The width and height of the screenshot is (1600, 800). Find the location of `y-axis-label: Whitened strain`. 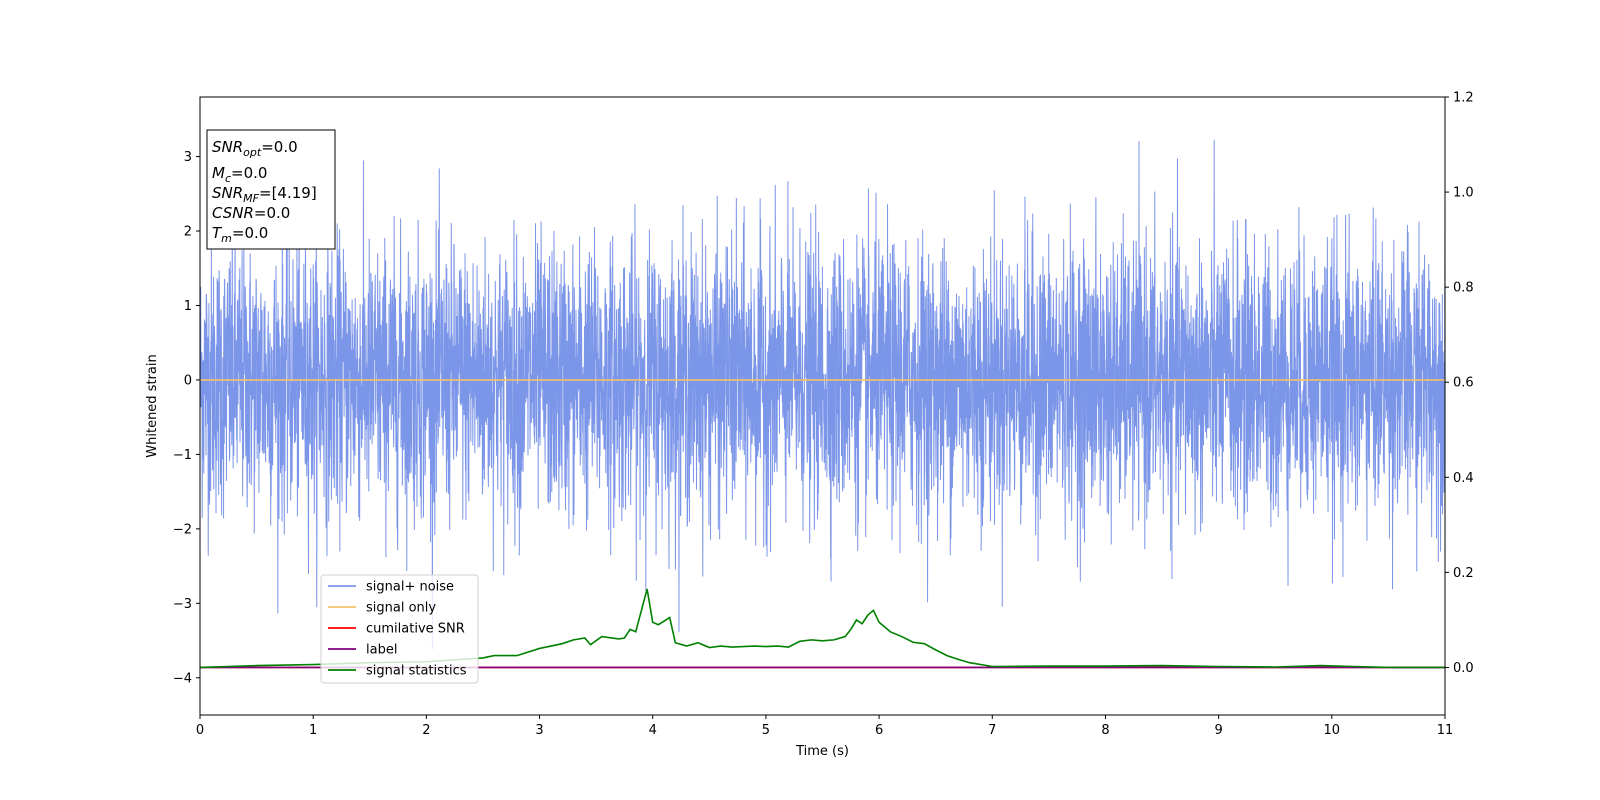

y-axis-label: Whitened strain is located at coordinates (152, 405).